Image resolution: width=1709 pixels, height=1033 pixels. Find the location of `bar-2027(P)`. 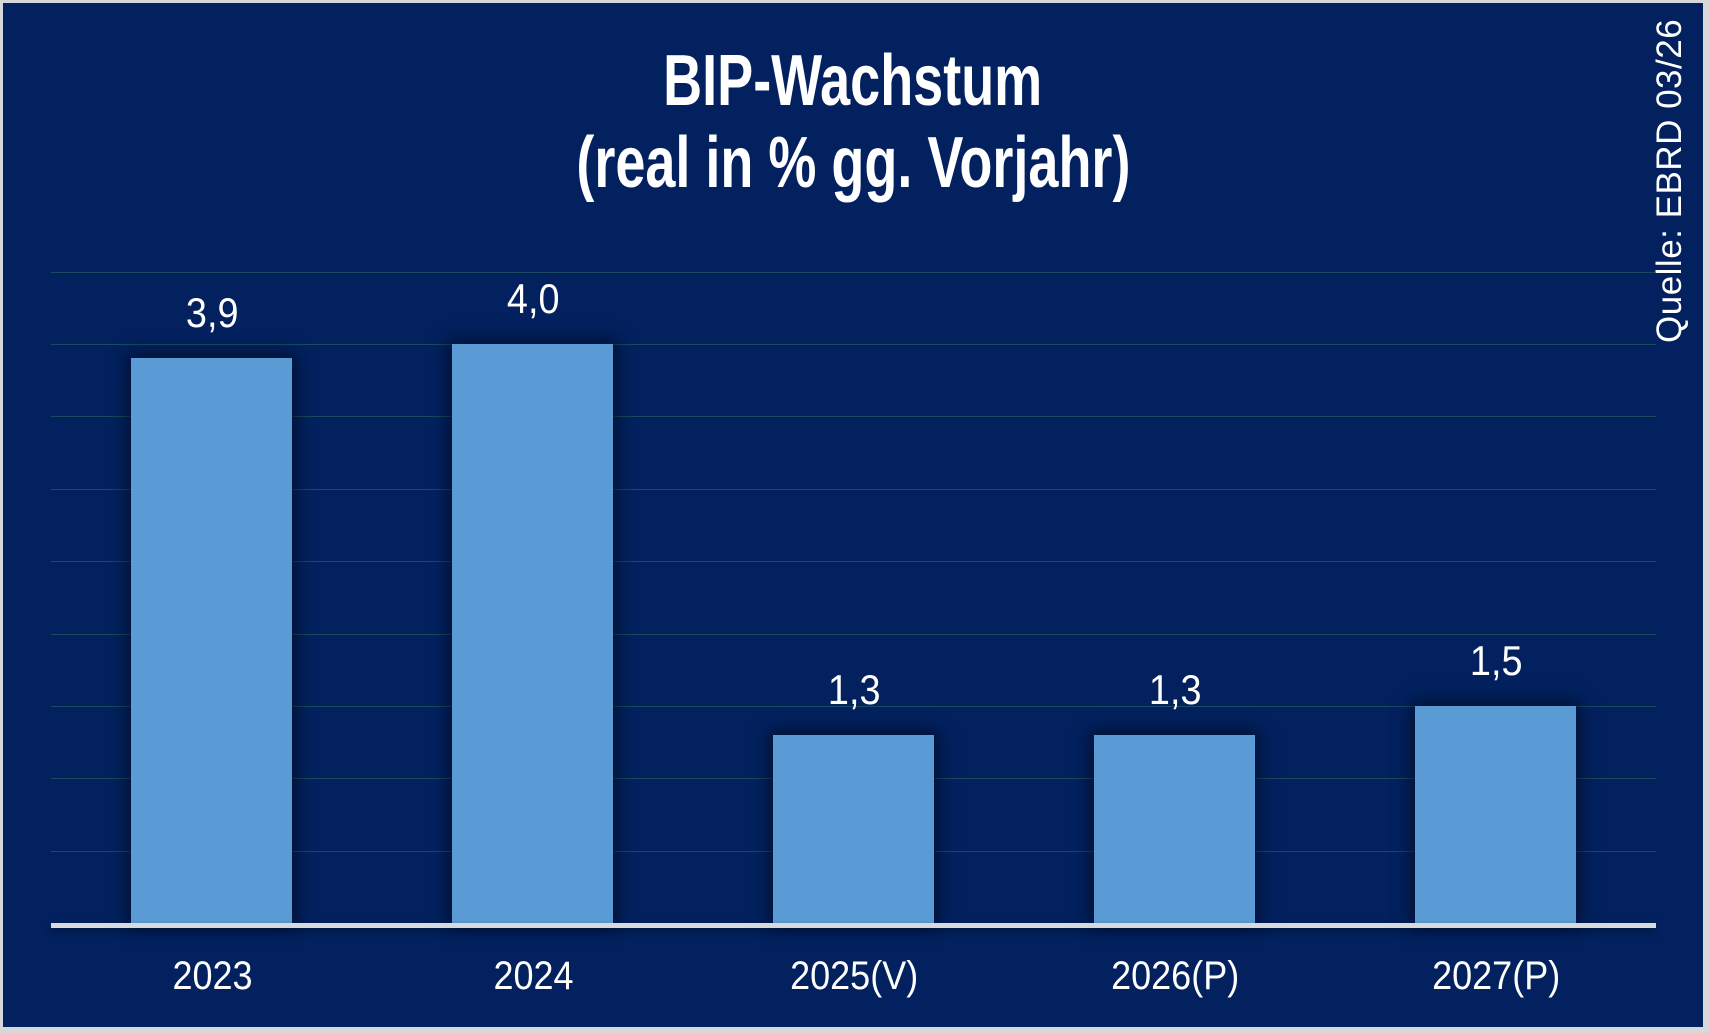

bar-2027(P) is located at coordinates (1495, 814).